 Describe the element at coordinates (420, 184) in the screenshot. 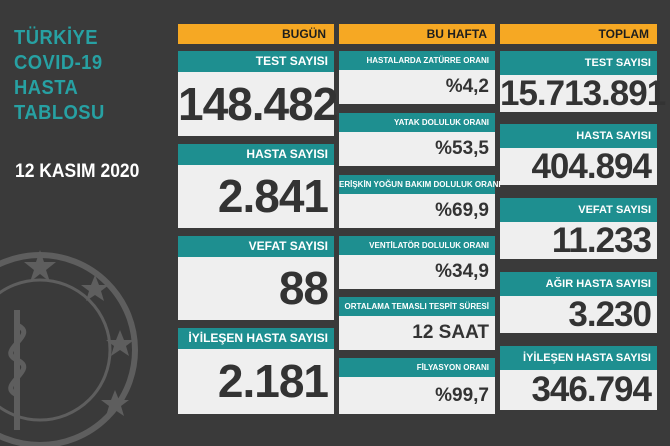

I see `week-icu-occupancy-label: ERİŞKİN YOĞUN BAKIM DOLULUK ORANI` at that location.